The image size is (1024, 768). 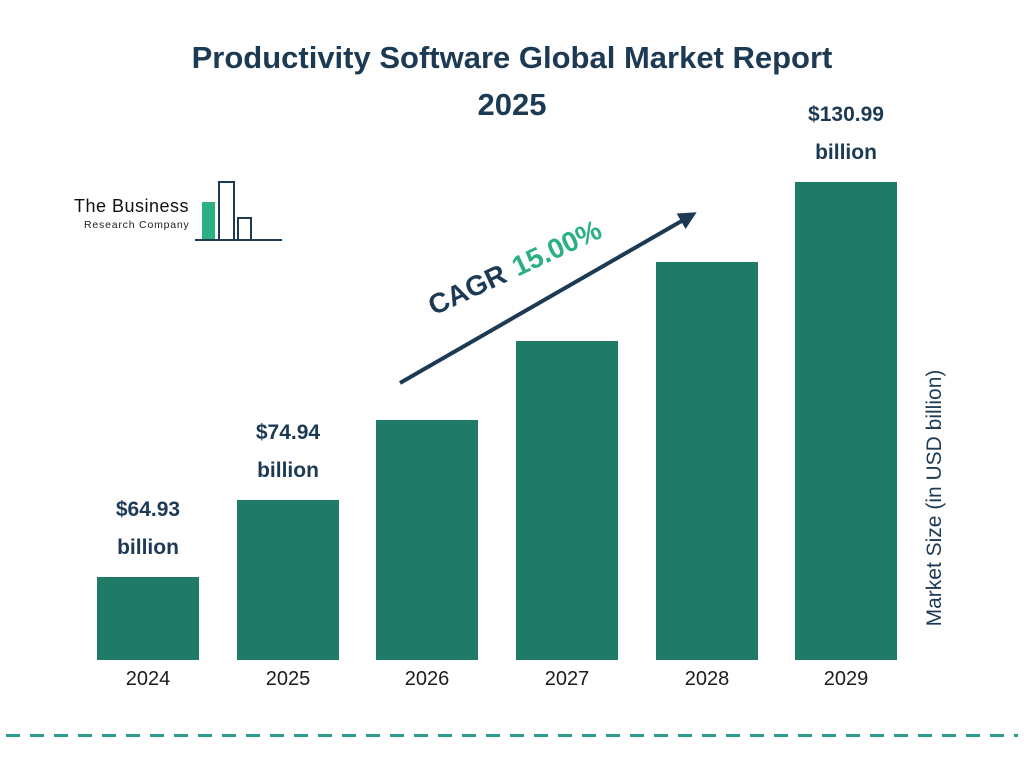 I want to click on company-logo: The Business Research Company, so click(x=132, y=213).